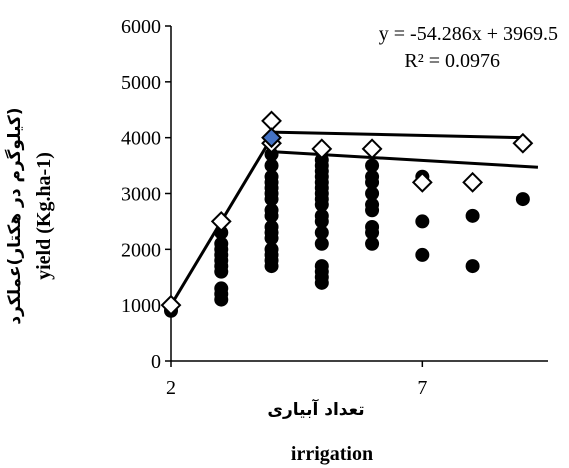 Image resolution: width=569 pixels, height=468 pixels. I want to click on x-tick-label: 2, so click(171, 388).